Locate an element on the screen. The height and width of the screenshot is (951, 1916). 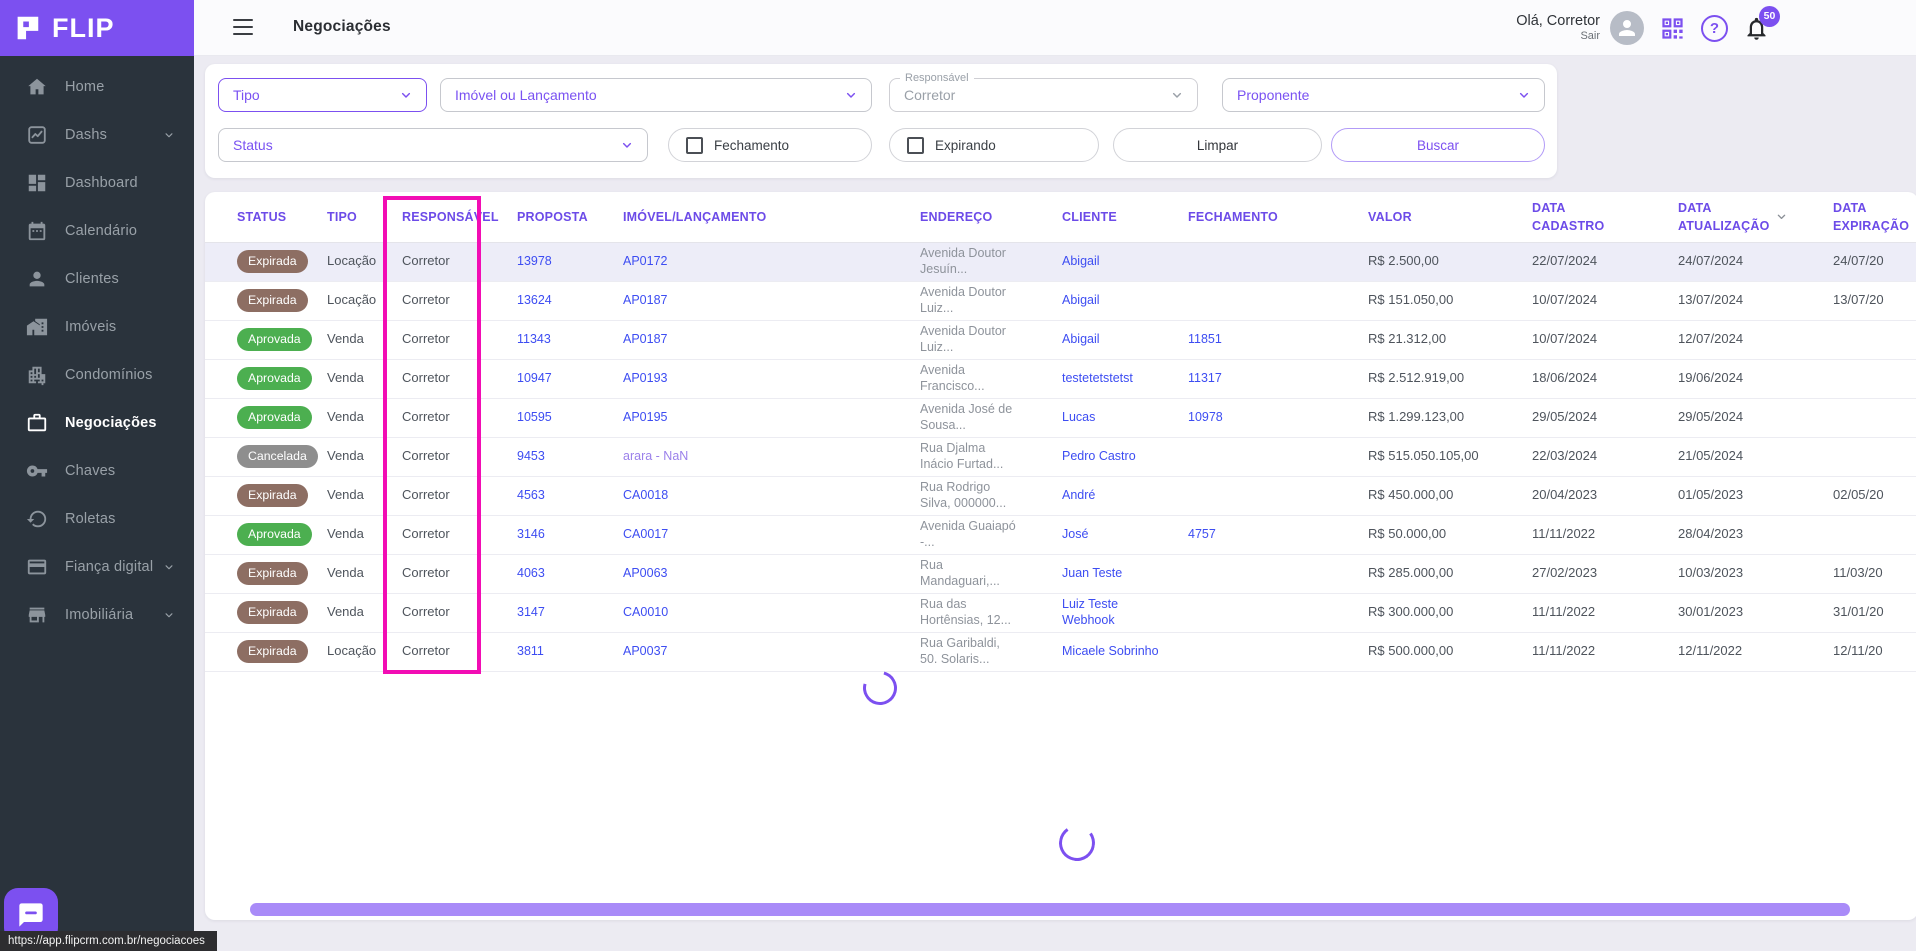
help-button: ? is located at coordinates (1714, 28).